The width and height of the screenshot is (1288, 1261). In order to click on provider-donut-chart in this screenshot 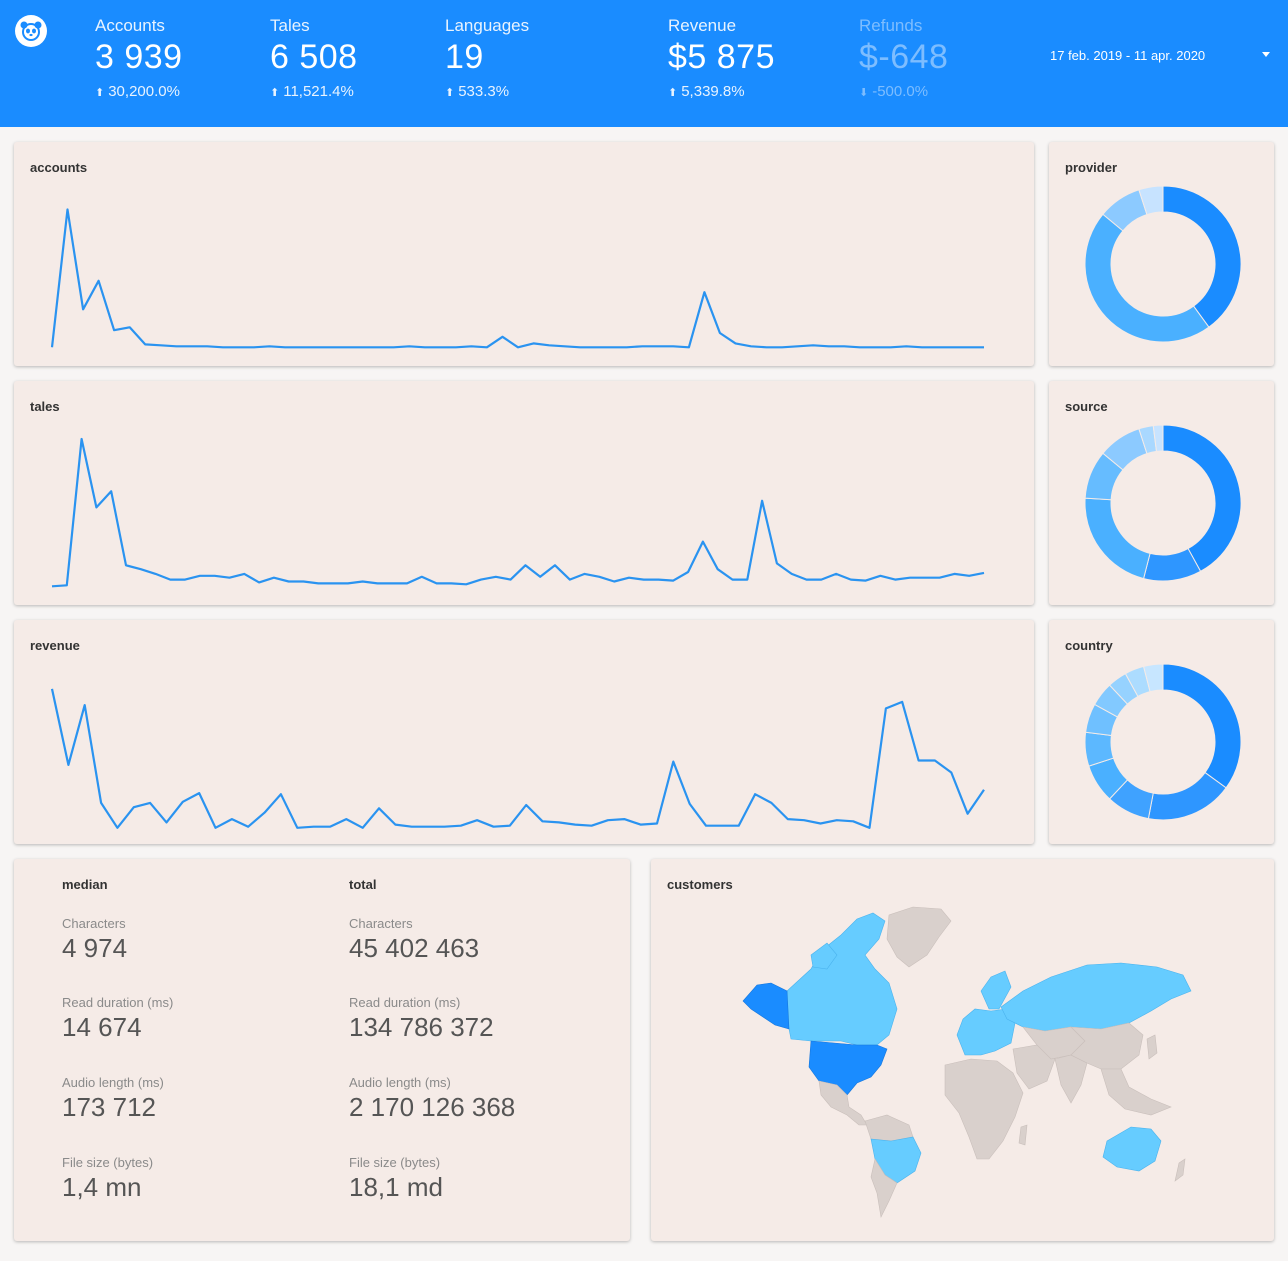, I will do `click(1161, 254)`.